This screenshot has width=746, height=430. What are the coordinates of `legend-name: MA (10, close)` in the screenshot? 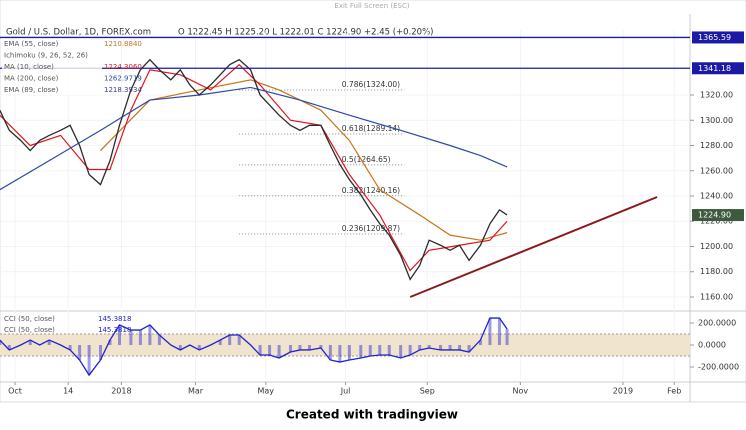 It's located at (29, 67).